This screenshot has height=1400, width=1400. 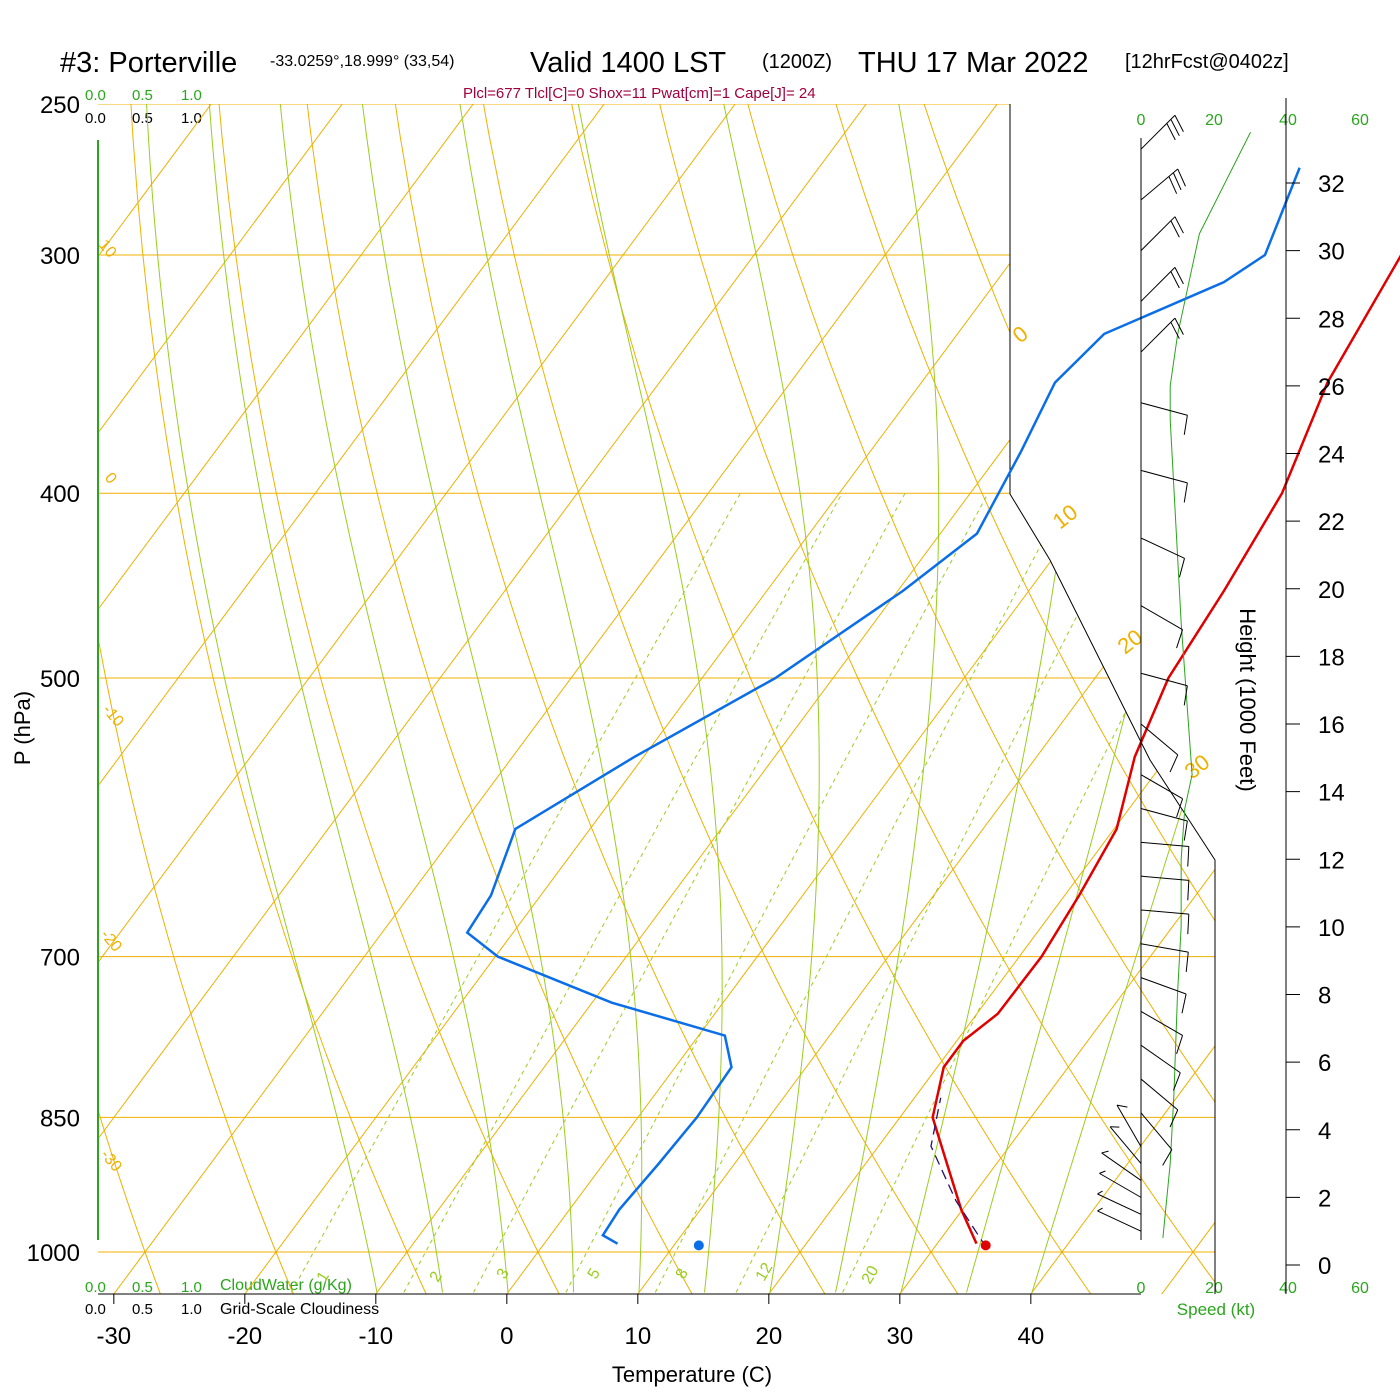 What do you see at coordinates (113, 1336) in the screenshot?
I see `x-tick-label: -30` at bounding box center [113, 1336].